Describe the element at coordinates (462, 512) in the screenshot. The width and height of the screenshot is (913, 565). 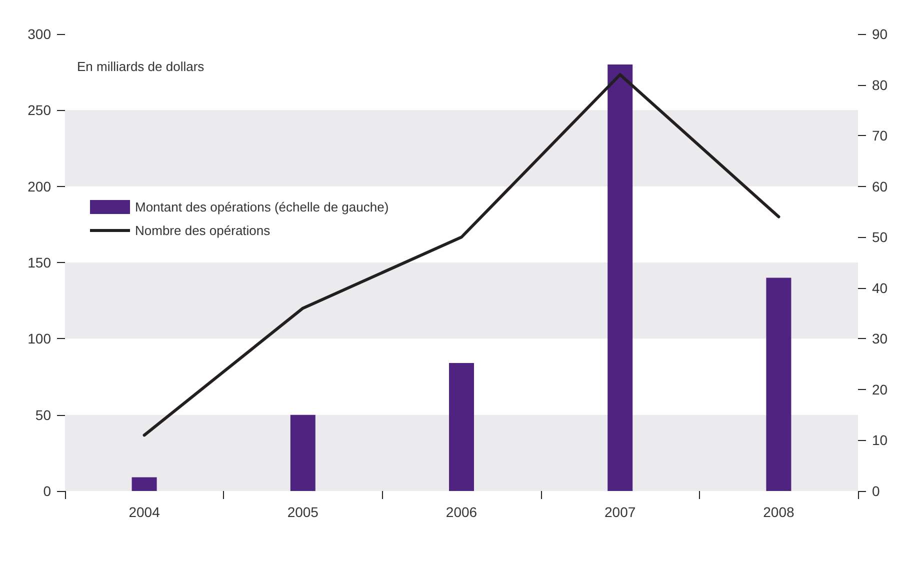
I see `x-tick-label: 2006` at that location.